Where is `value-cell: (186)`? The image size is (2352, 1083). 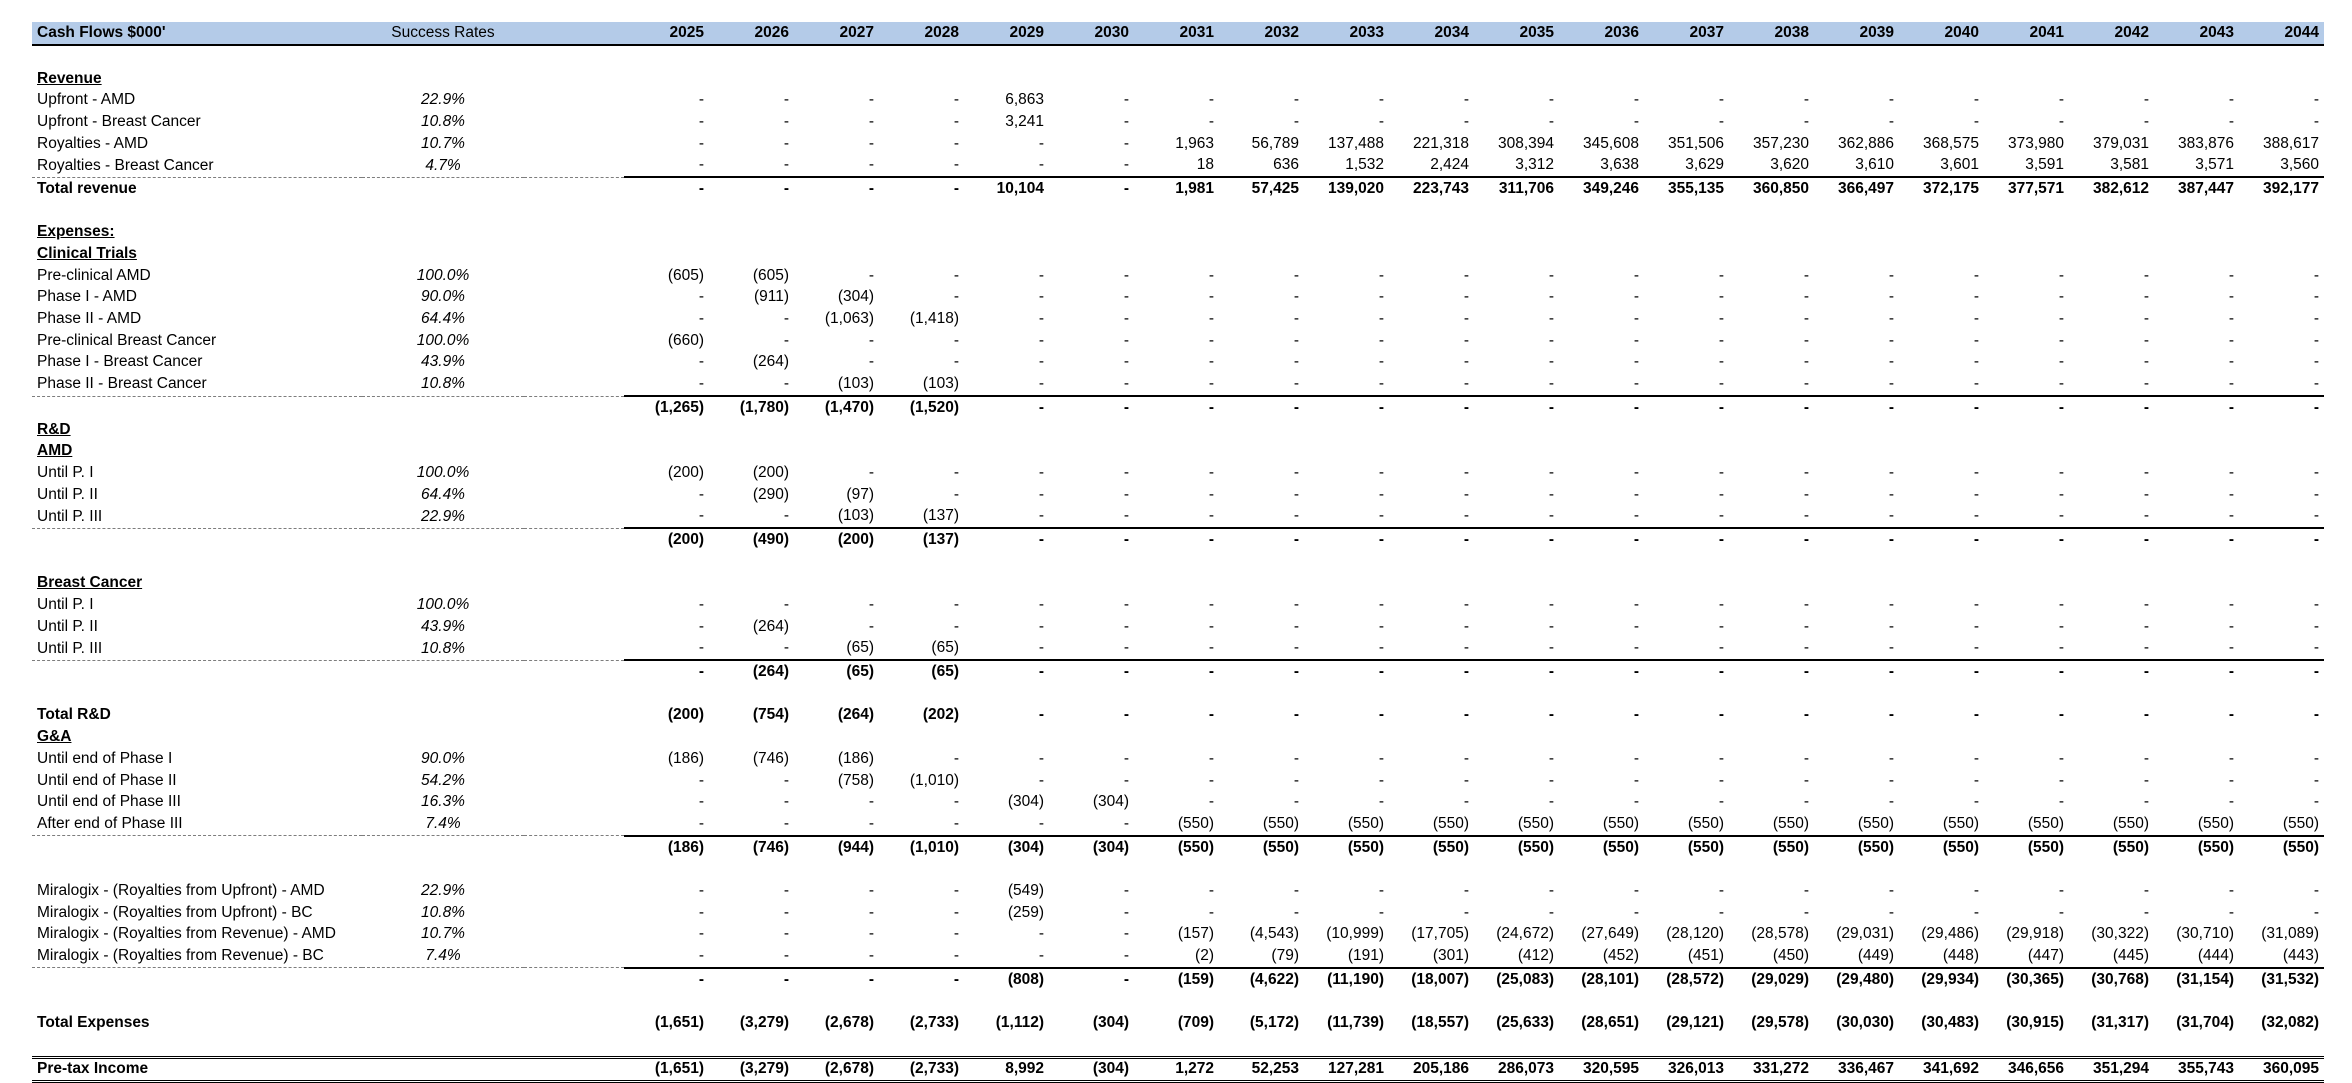
value-cell: (186) is located at coordinates (855, 758).